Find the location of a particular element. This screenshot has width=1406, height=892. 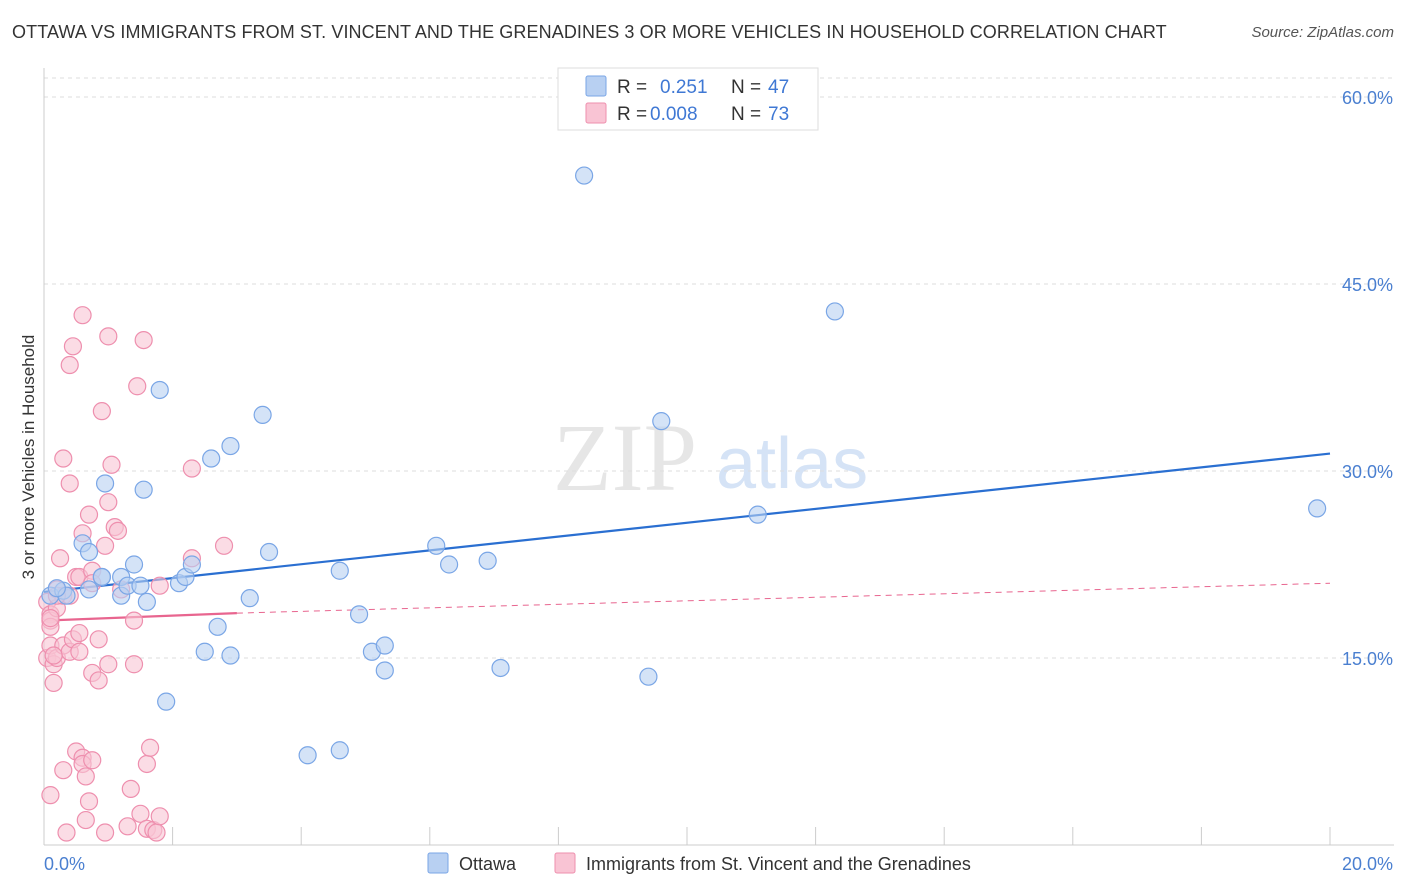

legend-n-value: 73 is located at coordinates (778, 114).